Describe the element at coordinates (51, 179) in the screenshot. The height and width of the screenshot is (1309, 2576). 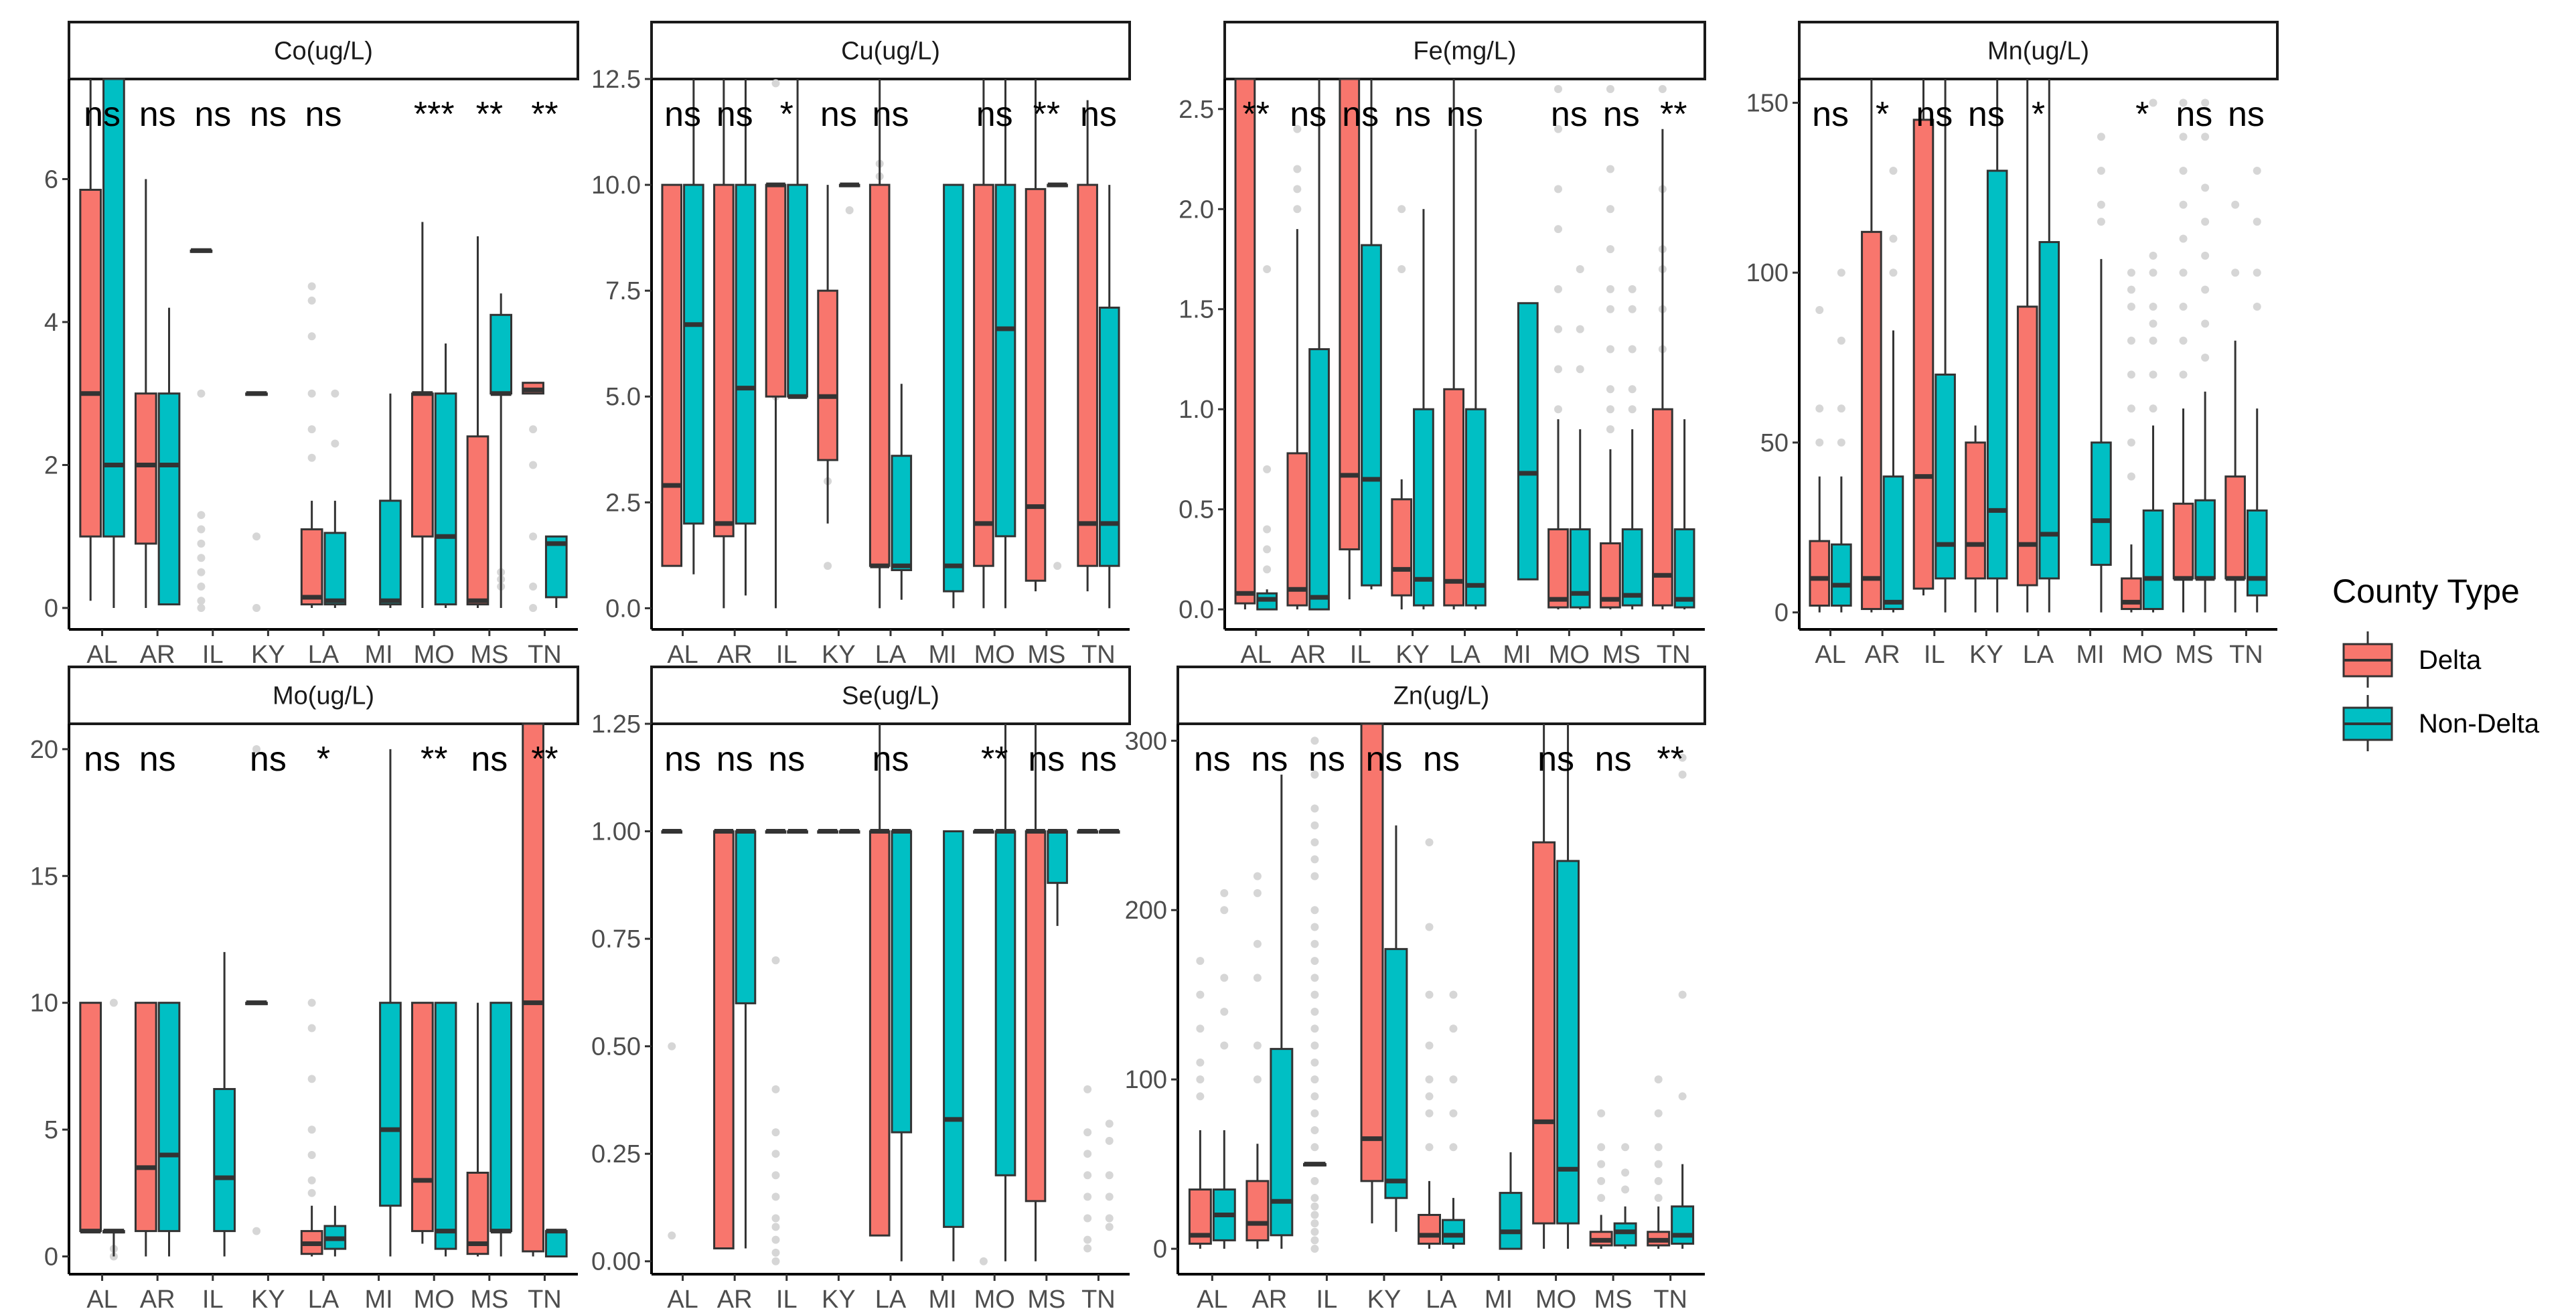
I see `y-tick-label: 6` at that location.